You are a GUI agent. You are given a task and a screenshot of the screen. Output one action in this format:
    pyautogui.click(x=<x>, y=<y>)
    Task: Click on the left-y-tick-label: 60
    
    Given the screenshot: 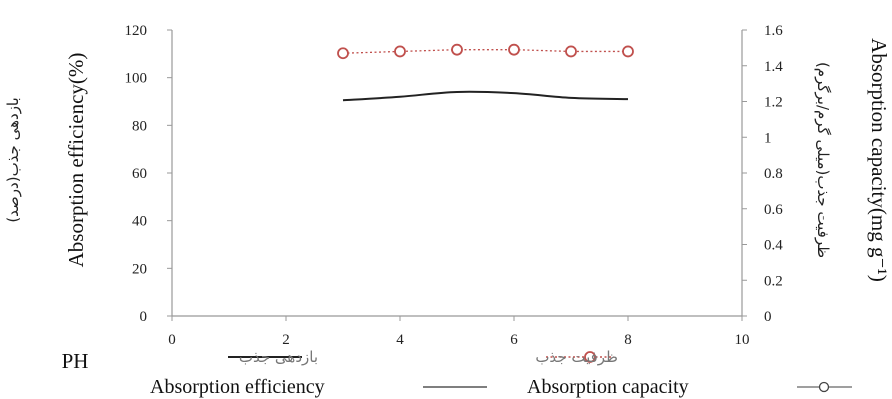 What is the action you would take?
    pyautogui.click(x=139, y=174)
    